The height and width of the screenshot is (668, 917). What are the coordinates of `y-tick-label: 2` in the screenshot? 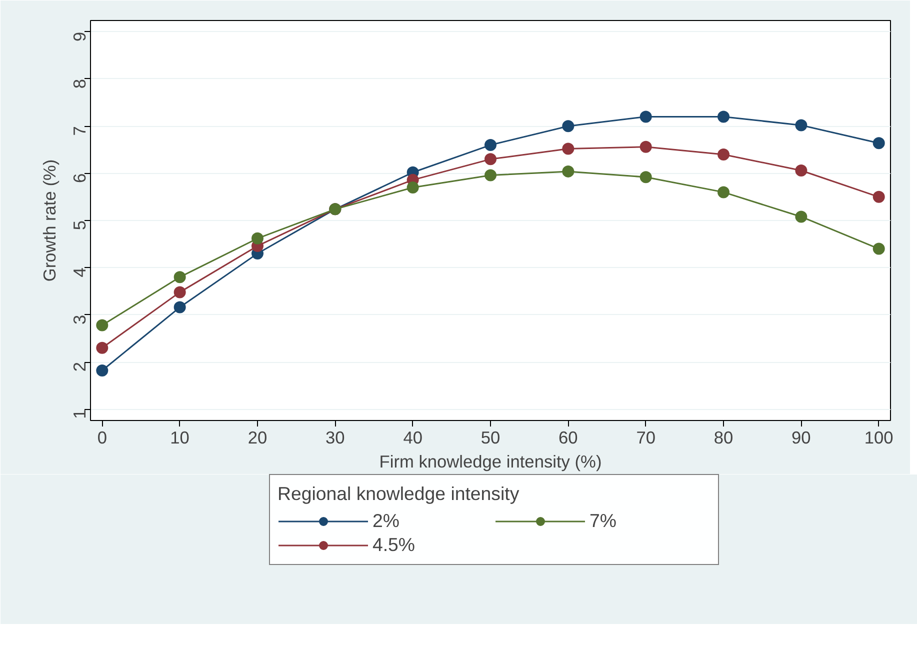 It's located at (80, 367).